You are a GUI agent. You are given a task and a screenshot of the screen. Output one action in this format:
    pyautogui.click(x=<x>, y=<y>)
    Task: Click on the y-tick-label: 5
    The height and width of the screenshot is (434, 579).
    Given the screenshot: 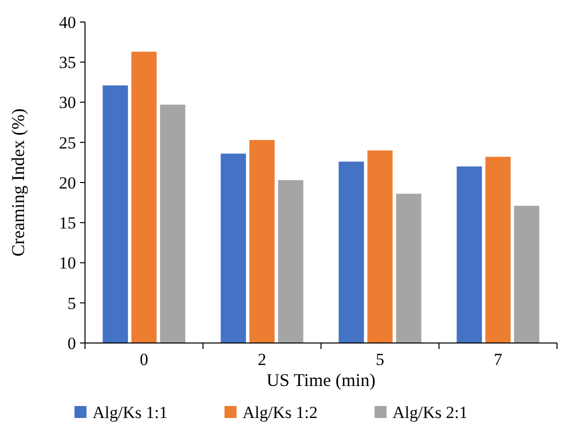 What is the action you would take?
    pyautogui.click(x=72, y=303)
    